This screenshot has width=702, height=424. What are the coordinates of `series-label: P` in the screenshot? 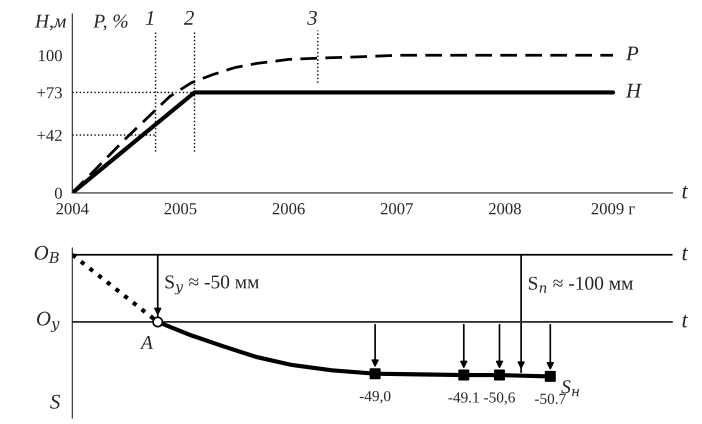 It's located at (632, 53).